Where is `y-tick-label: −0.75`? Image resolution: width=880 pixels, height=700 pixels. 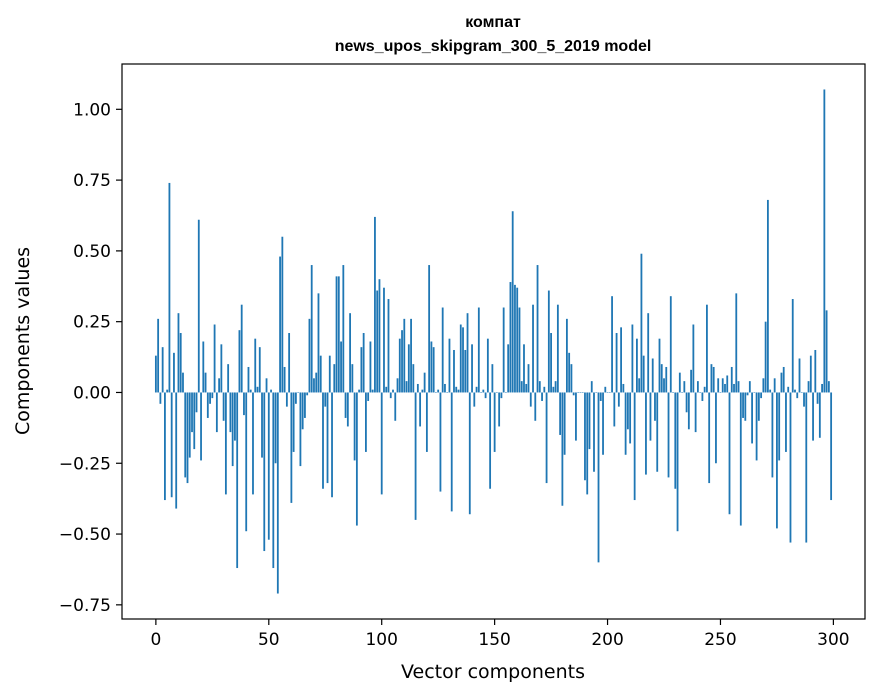 y-tick-label: −0.75 is located at coordinates (85, 606).